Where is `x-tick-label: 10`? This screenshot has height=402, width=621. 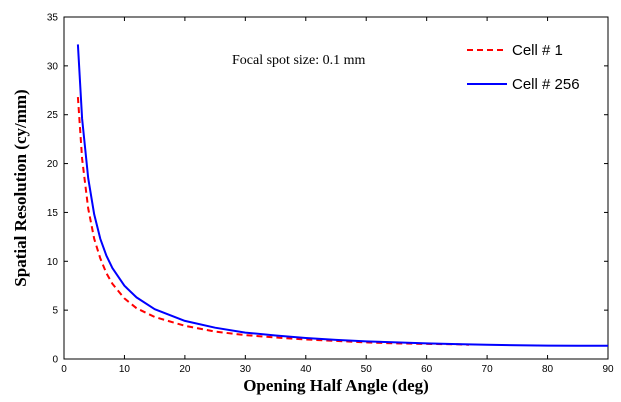 x-tick-label: 10 is located at coordinates (125, 369).